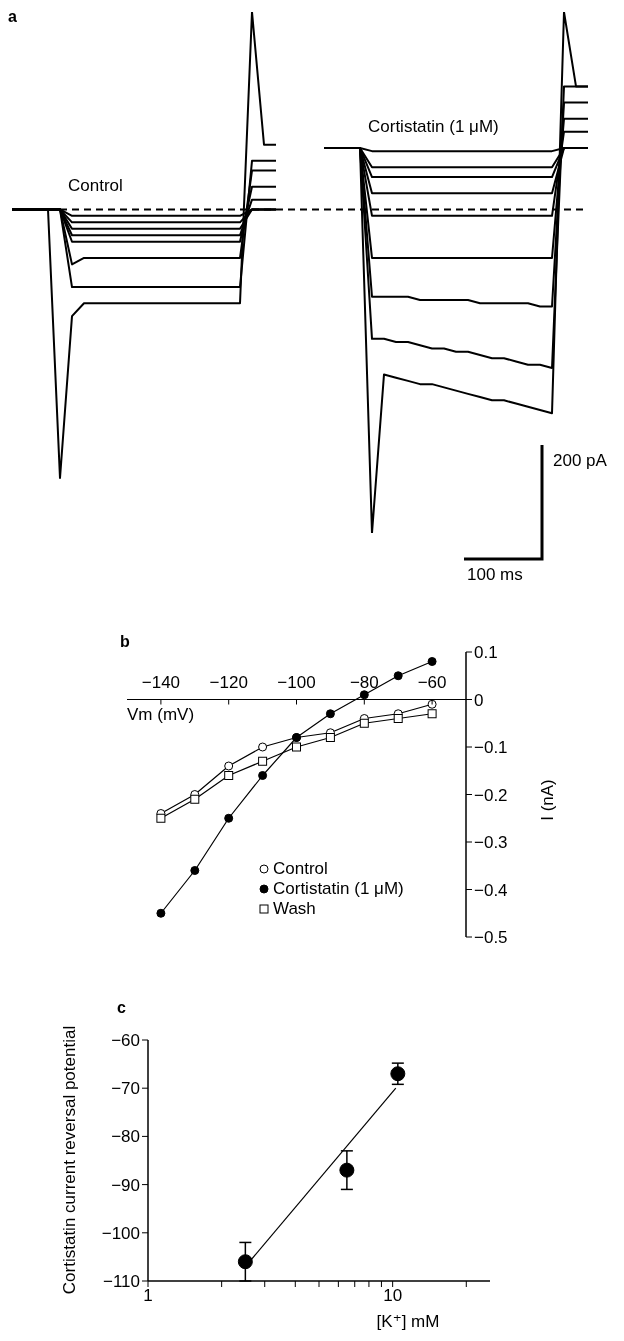 This screenshot has width=624, height=1341. Describe the element at coordinates (548, 800) in the screenshot. I see `y-axis-title: I (nA)` at that location.